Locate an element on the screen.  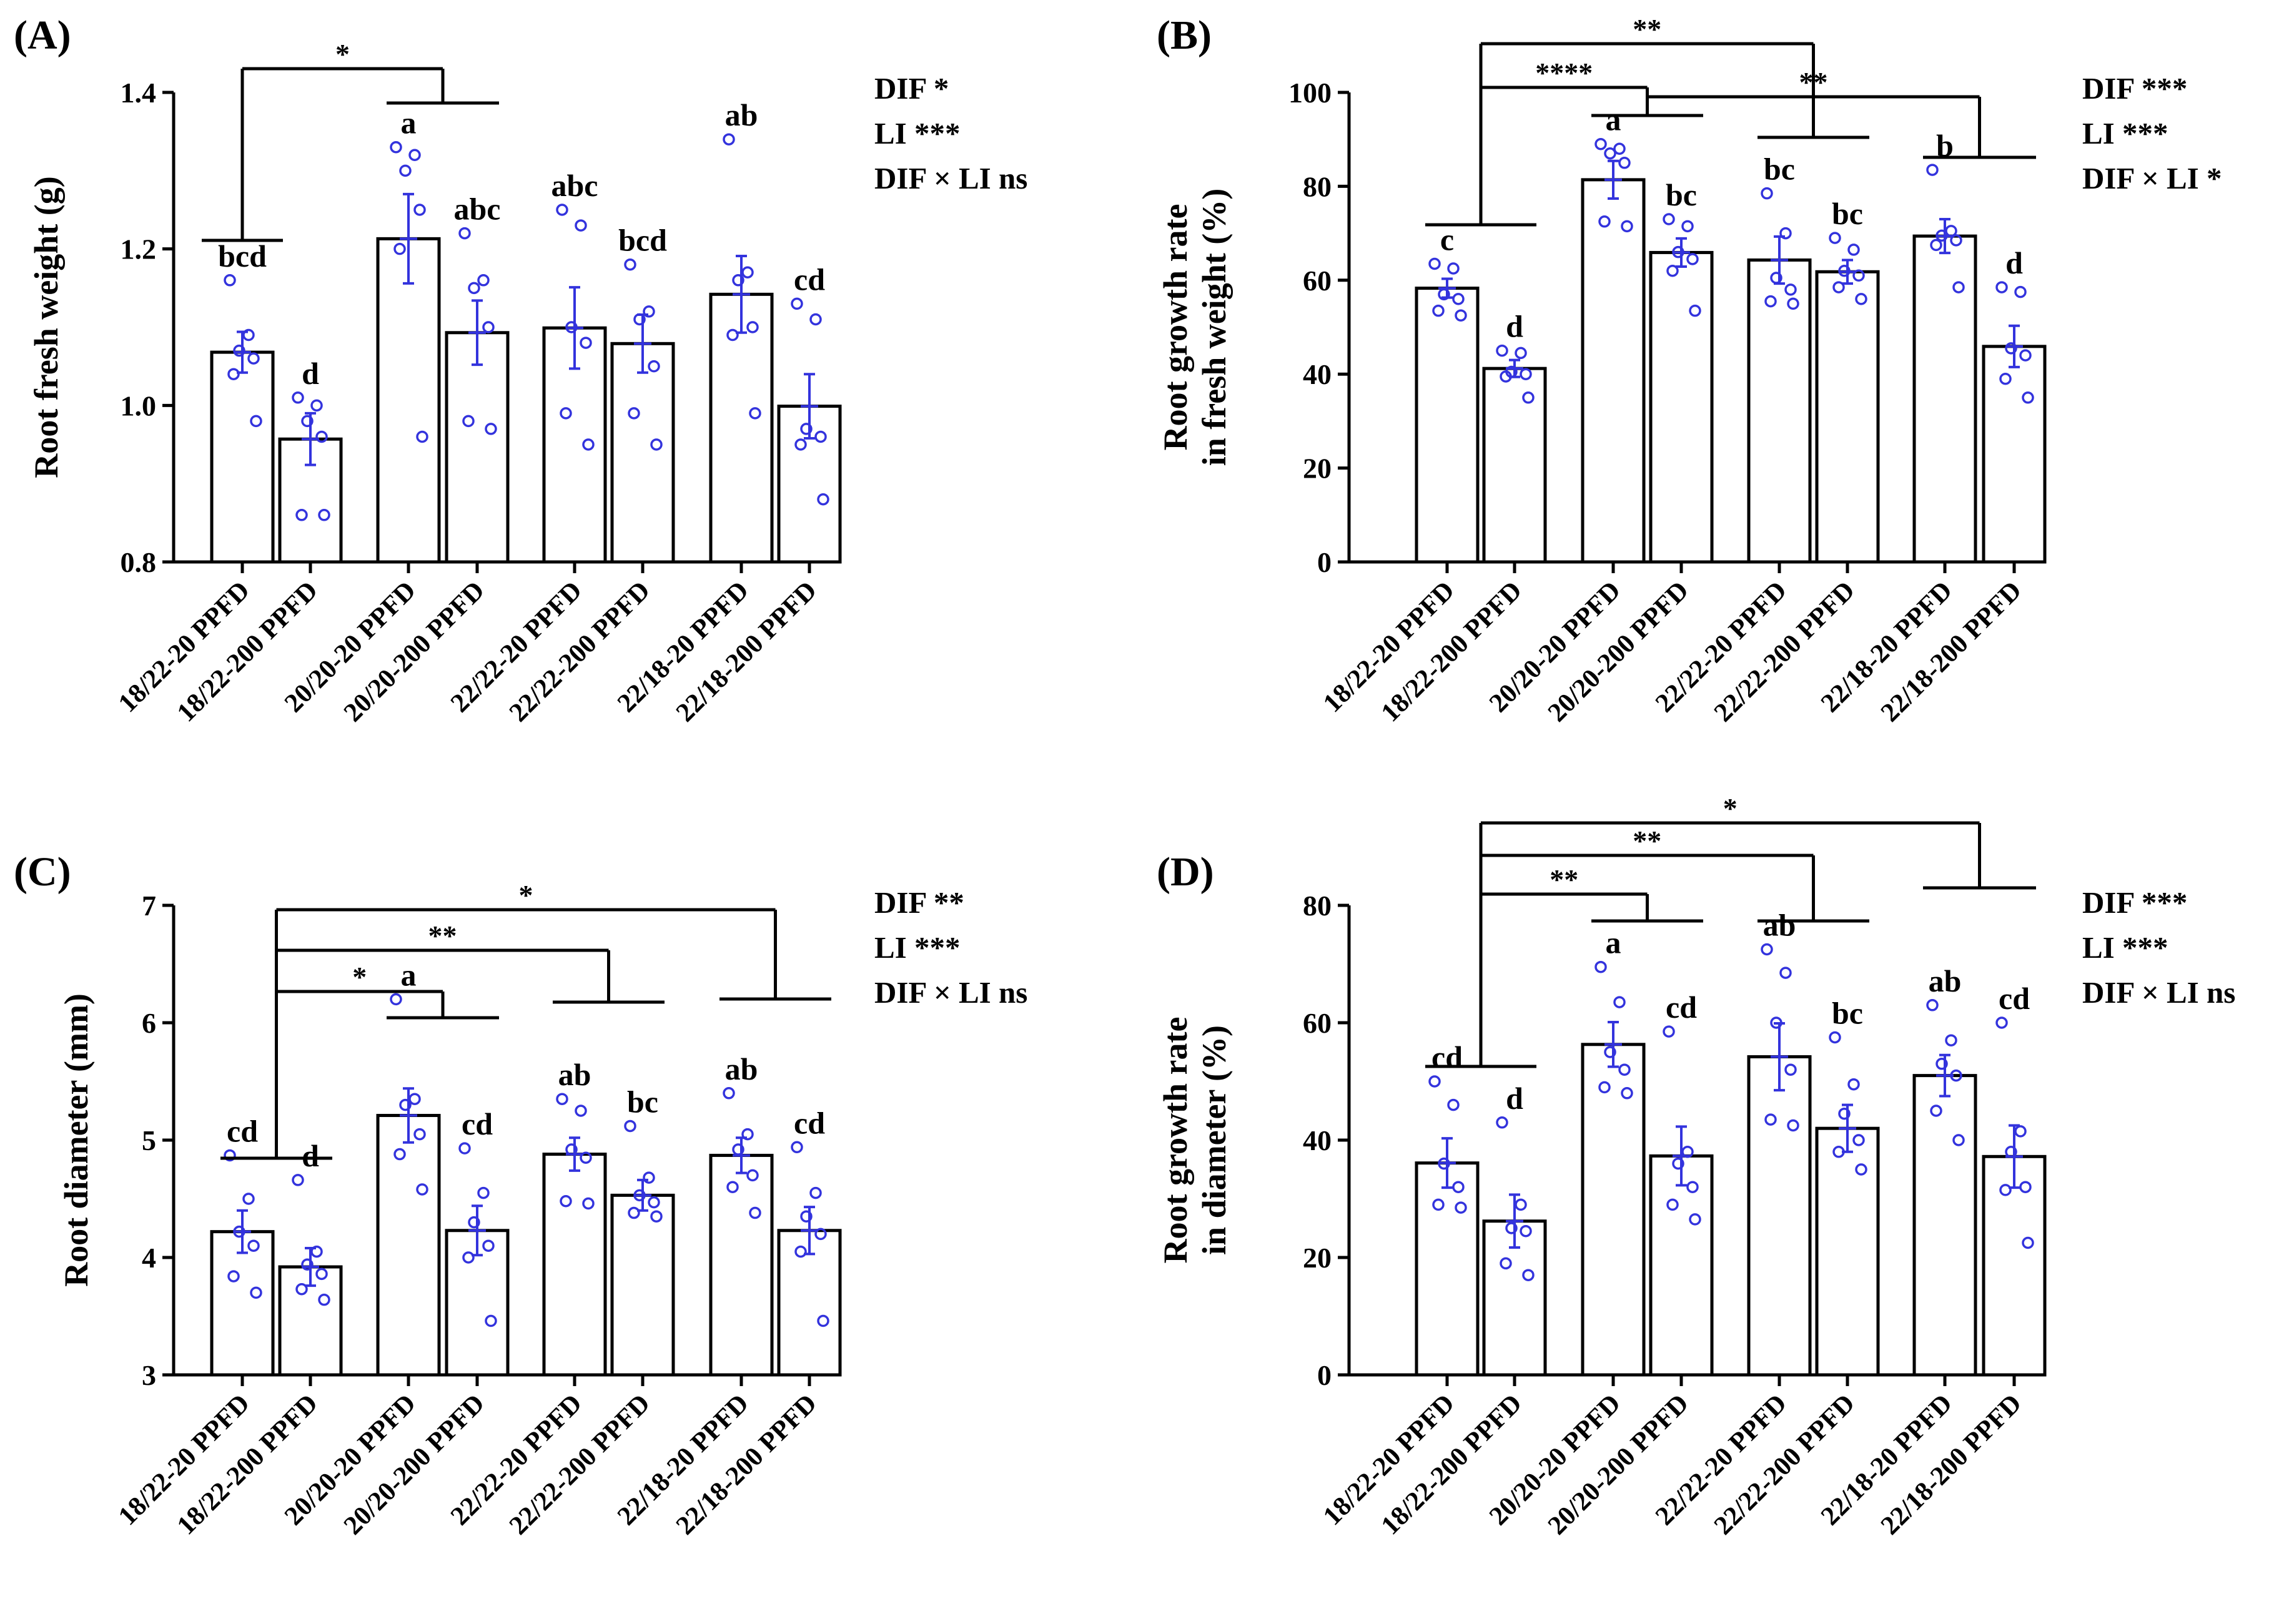
y-tick-label: 40 is located at coordinates (1318, 1140).